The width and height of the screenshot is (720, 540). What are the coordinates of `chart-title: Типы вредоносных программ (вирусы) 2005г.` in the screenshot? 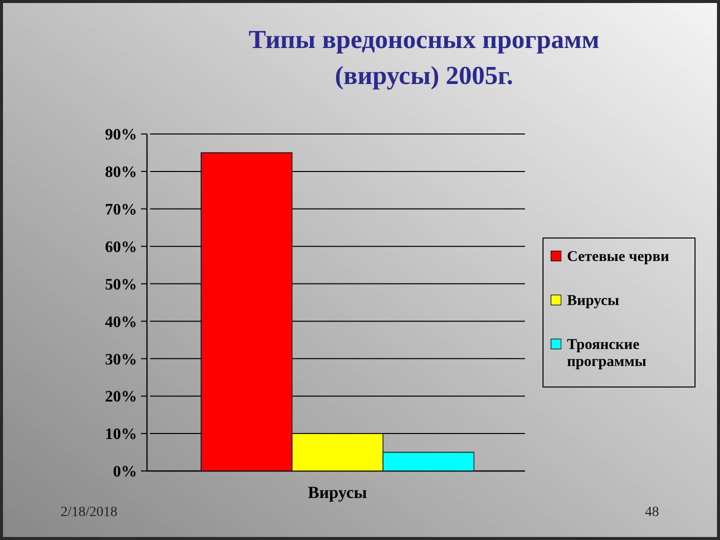 It's located at (424, 57).